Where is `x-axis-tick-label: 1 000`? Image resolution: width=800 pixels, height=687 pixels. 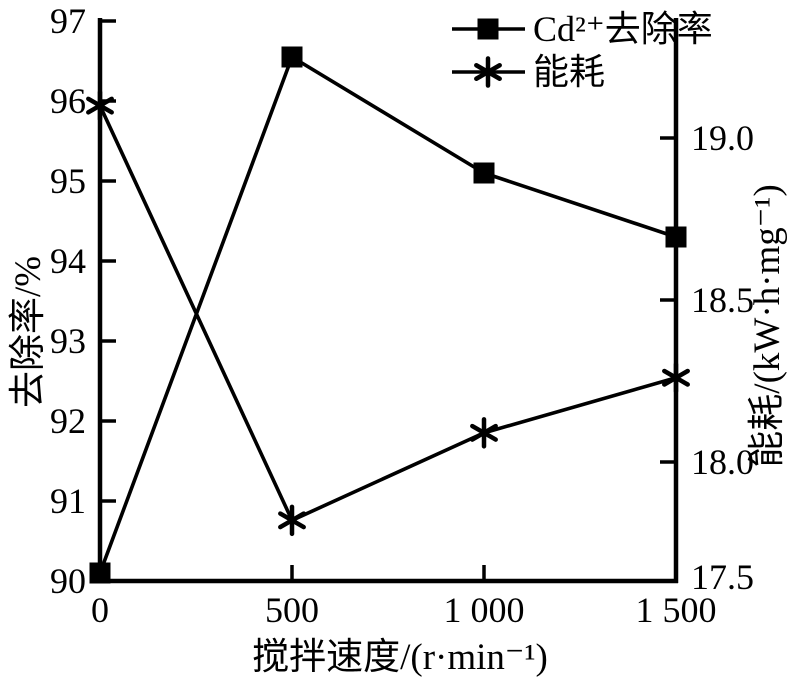 x-axis-tick-label: 1 000 is located at coordinates (484, 610).